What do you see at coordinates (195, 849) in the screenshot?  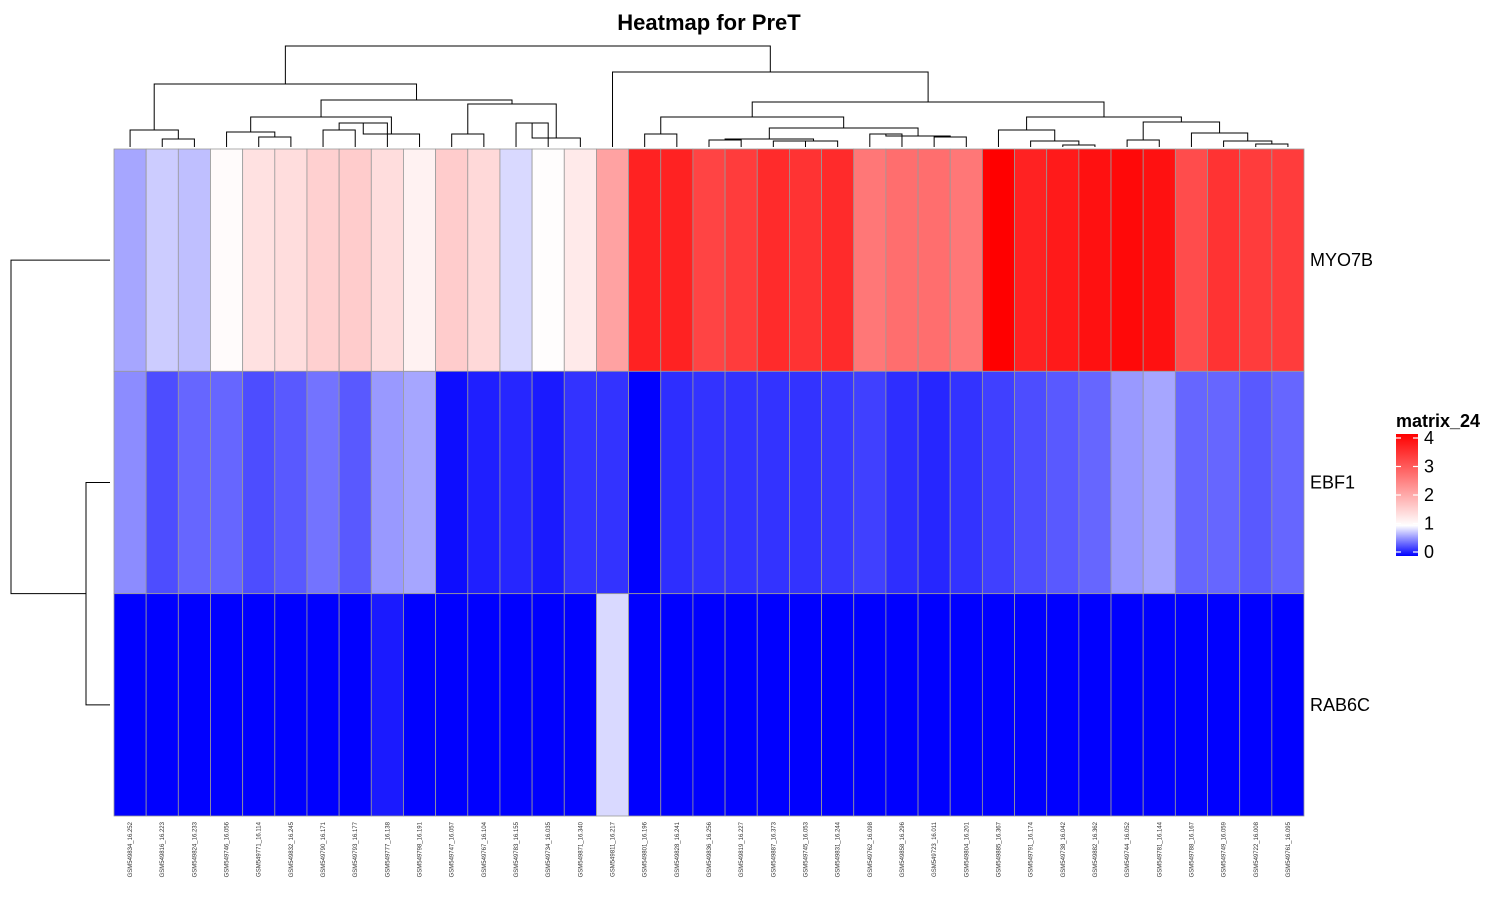 I see `column-label: GSM549824_16.233` at bounding box center [195, 849].